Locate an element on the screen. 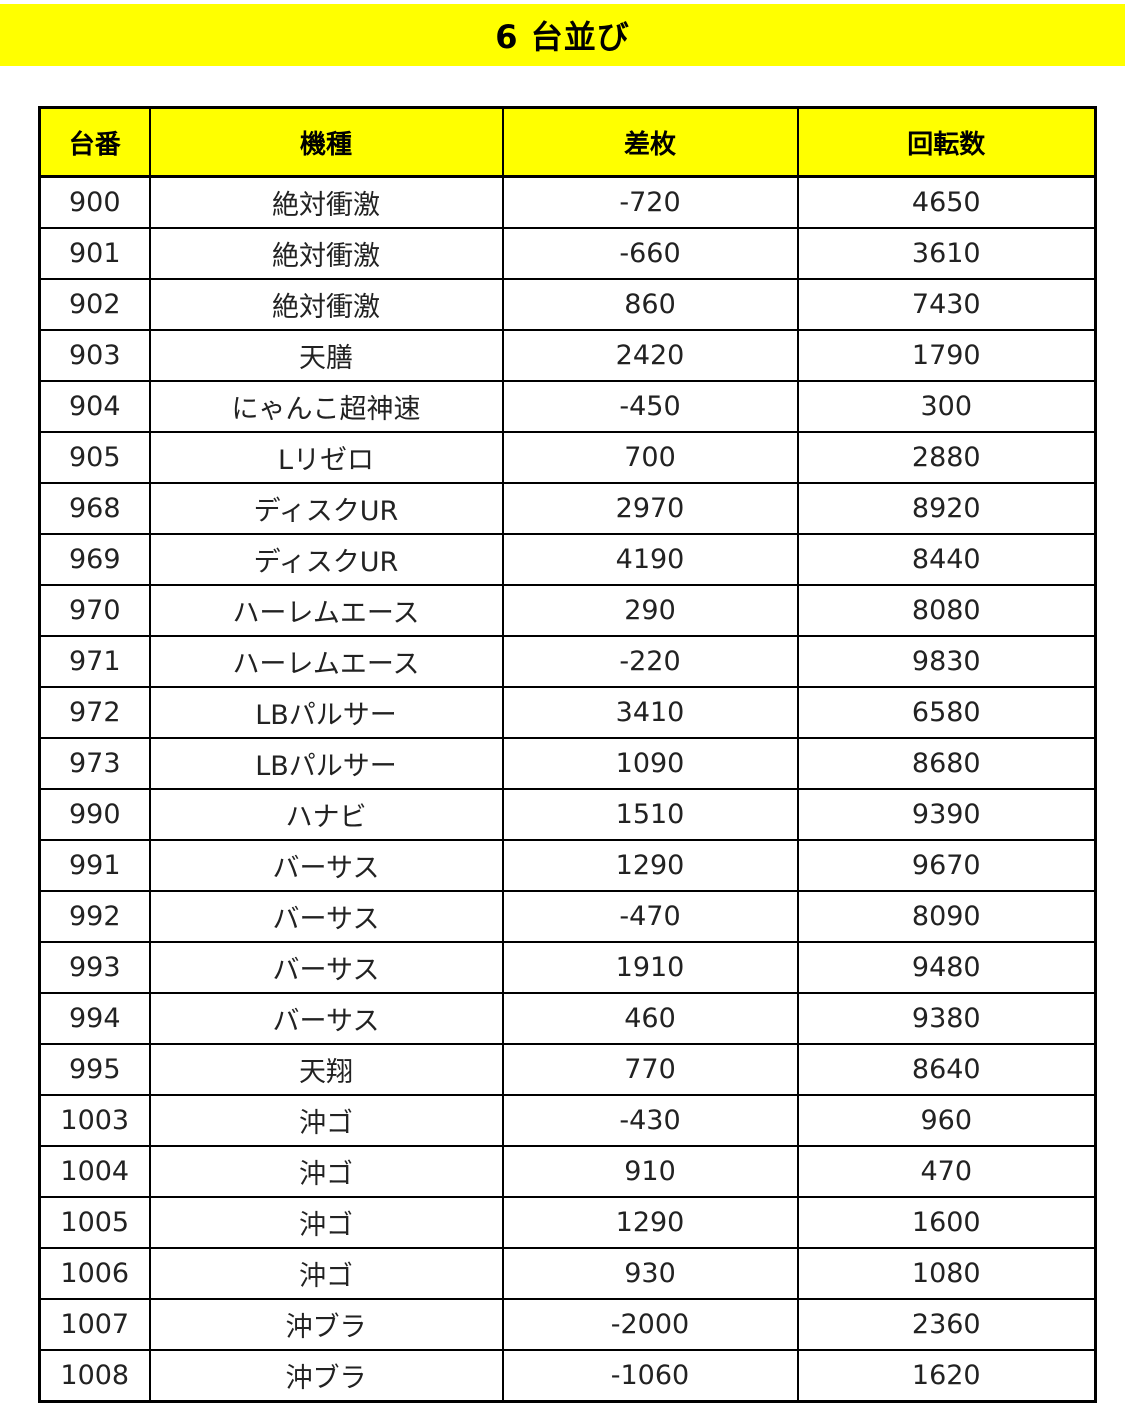 This screenshot has height=1416, width=1125. spin-count-cell: 470 is located at coordinates (946, 1171).